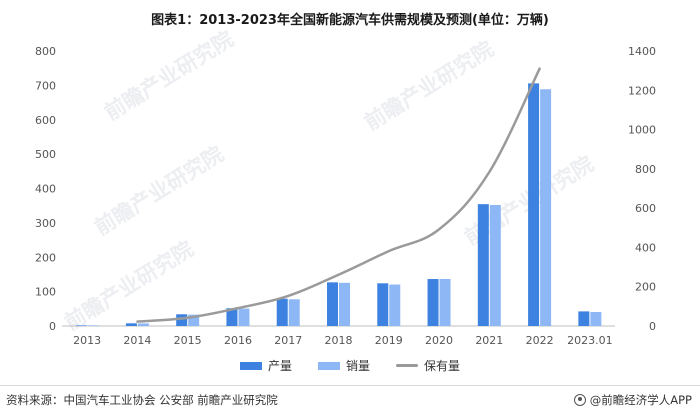 The width and height of the screenshot is (700, 417). What do you see at coordinates (357, 366) in the screenshot?
I see `legend-label: 销量` at bounding box center [357, 366].